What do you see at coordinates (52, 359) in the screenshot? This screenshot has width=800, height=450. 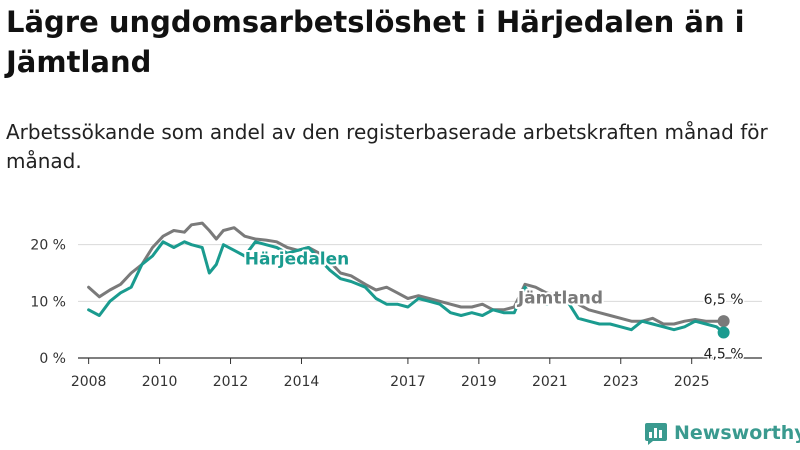 I see `y-tick-label: 0 %` at bounding box center [52, 359].